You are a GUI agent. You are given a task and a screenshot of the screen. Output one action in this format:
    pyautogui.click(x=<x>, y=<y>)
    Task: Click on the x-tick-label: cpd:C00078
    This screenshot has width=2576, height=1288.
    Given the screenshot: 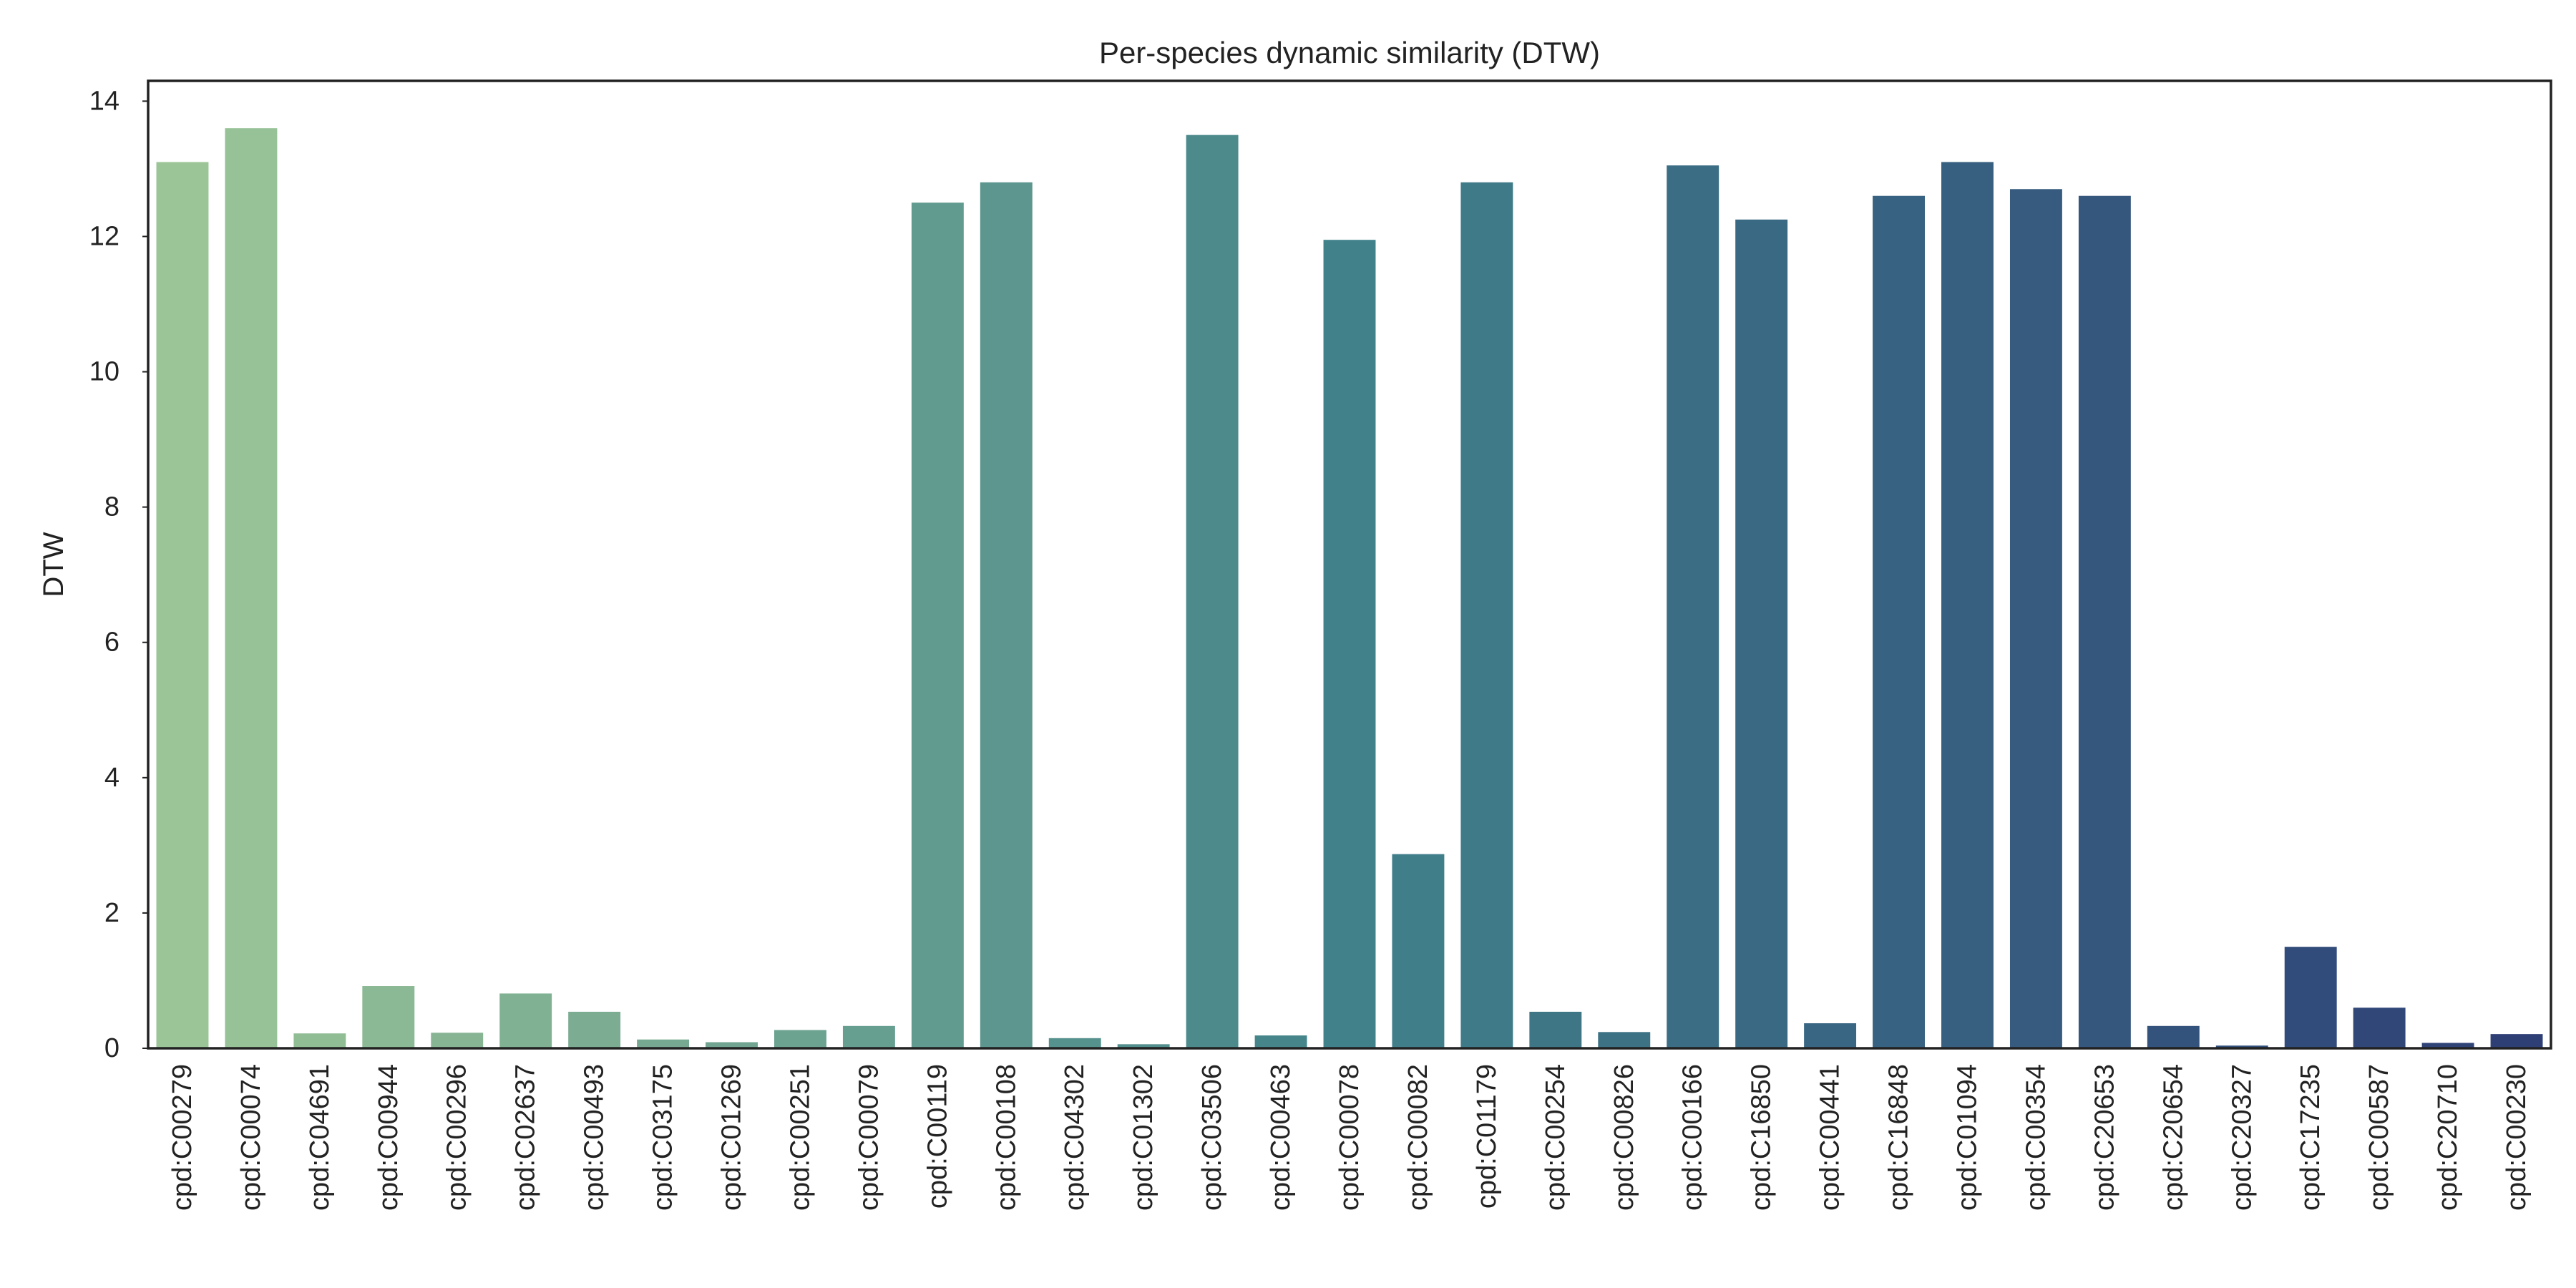 What is the action you would take?
    pyautogui.click(x=1350, y=1137)
    